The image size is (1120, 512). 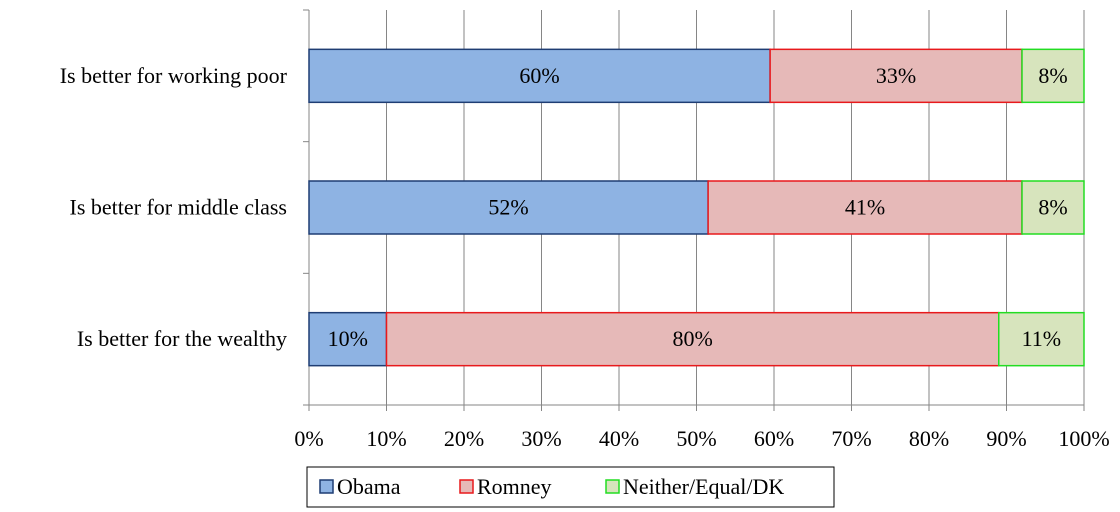 I want to click on legend-label-neither-equal-dk: Neither/Equal/DK, so click(x=703, y=486).